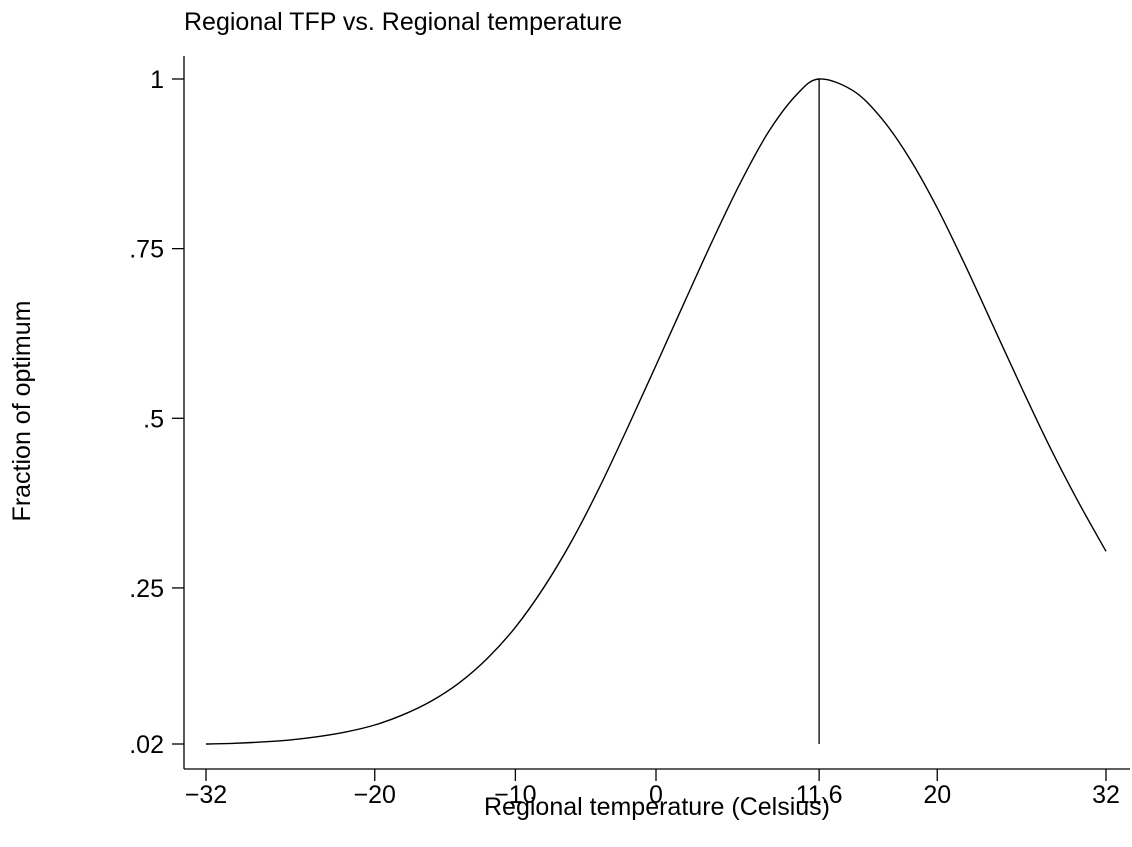 This screenshot has width=1132, height=847. Describe the element at coordinates (146, 589) in the screenshot. I see `y-tick-label: .25` at that location.